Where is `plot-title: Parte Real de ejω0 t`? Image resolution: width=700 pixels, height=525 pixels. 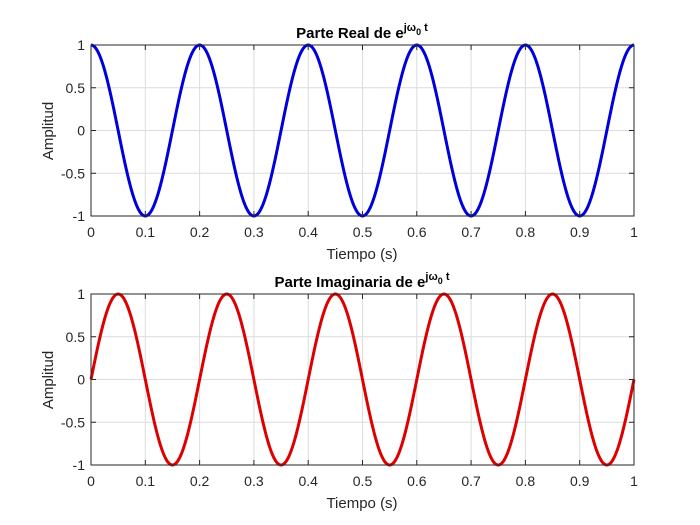
plot-title: Parte Real de ejω0 t is located at coordinates (362, 32).